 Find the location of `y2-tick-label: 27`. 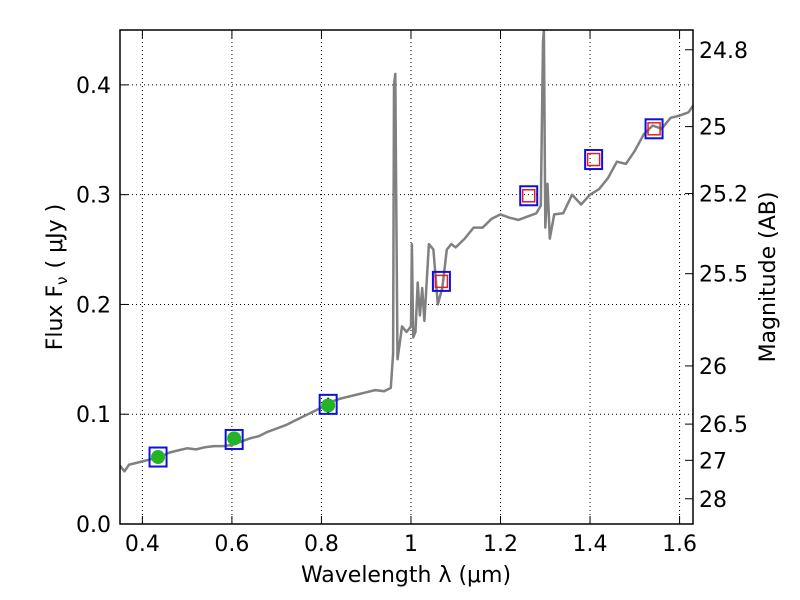

y2-tick-label: 27 is located at coordinates (713, 461).